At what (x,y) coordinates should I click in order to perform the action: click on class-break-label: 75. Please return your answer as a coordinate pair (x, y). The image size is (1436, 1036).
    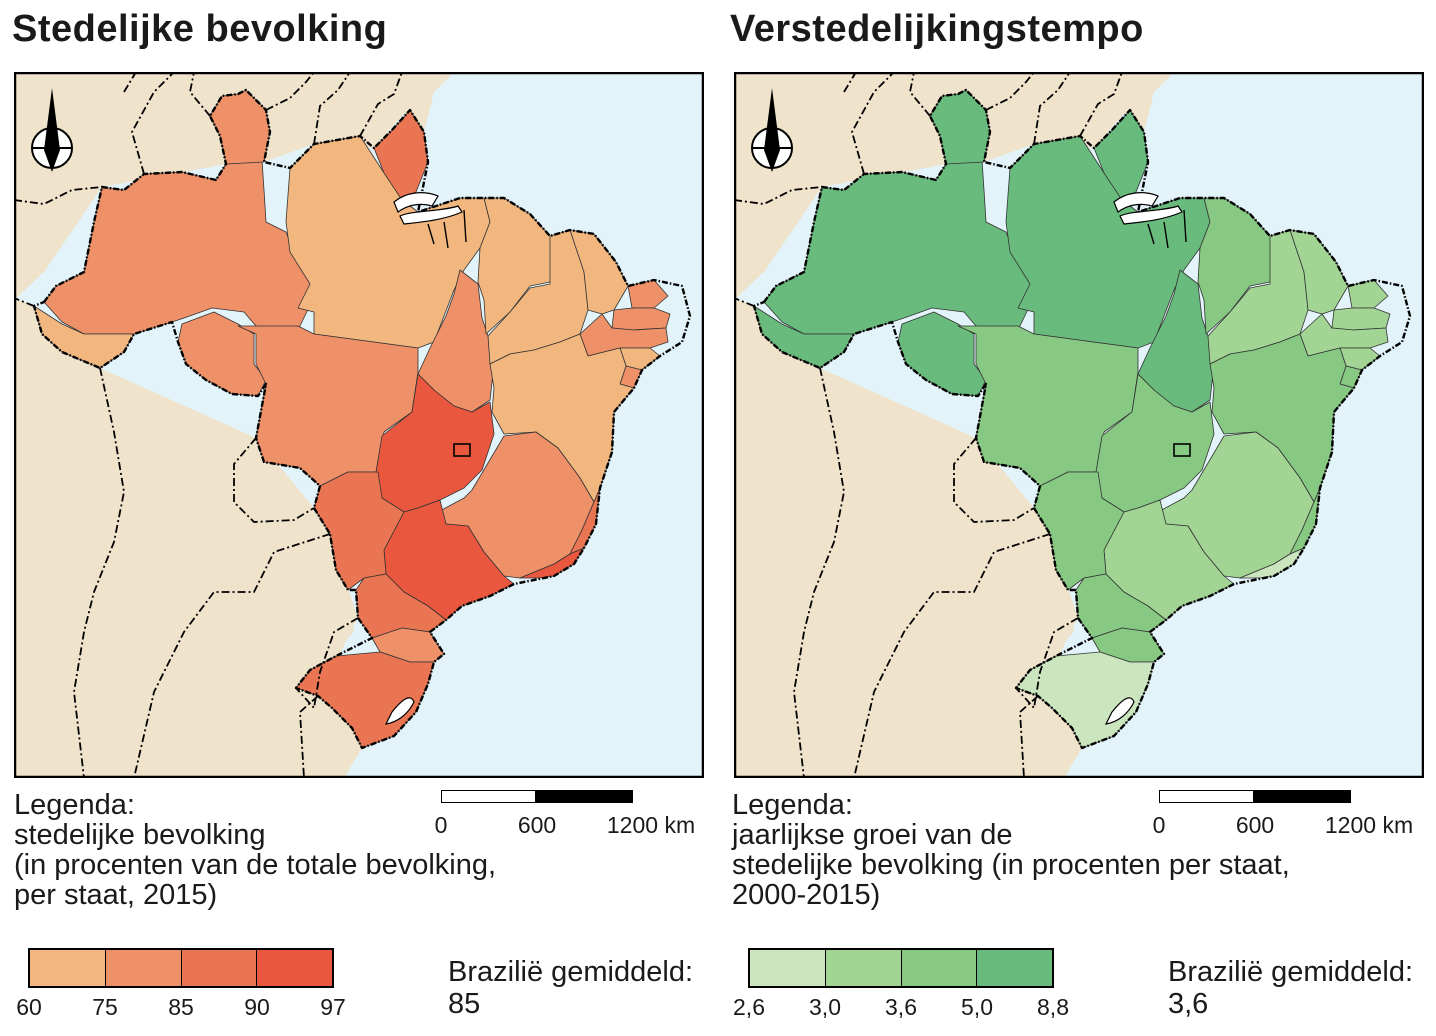
    Looking at the image, I should click on (105, 1007).